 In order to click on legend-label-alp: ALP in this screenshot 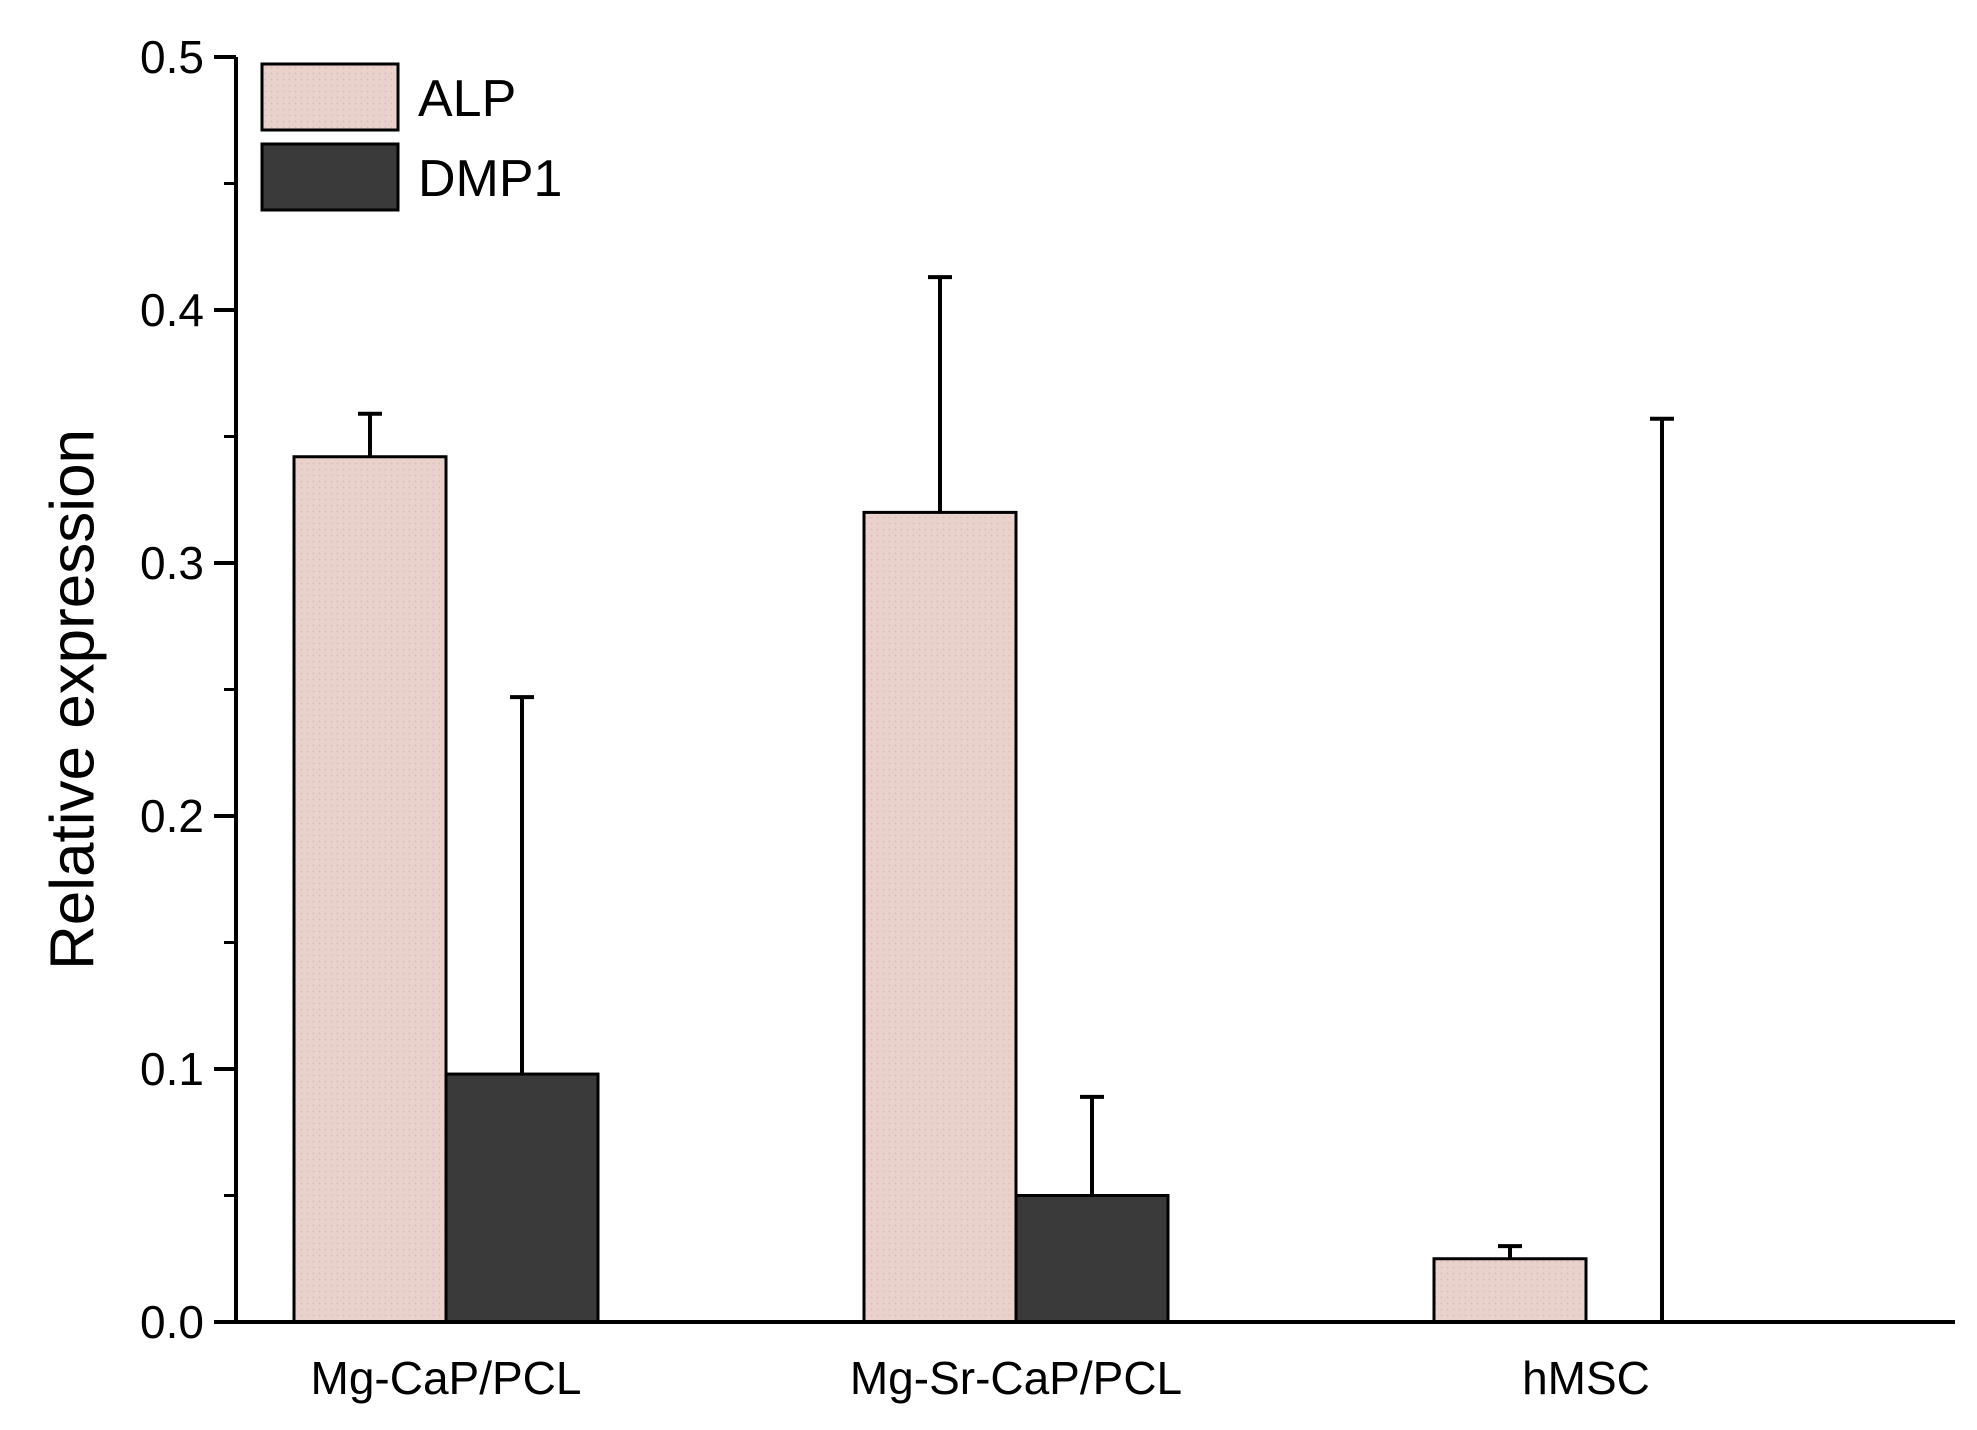, I will do `click(467, 99)`.